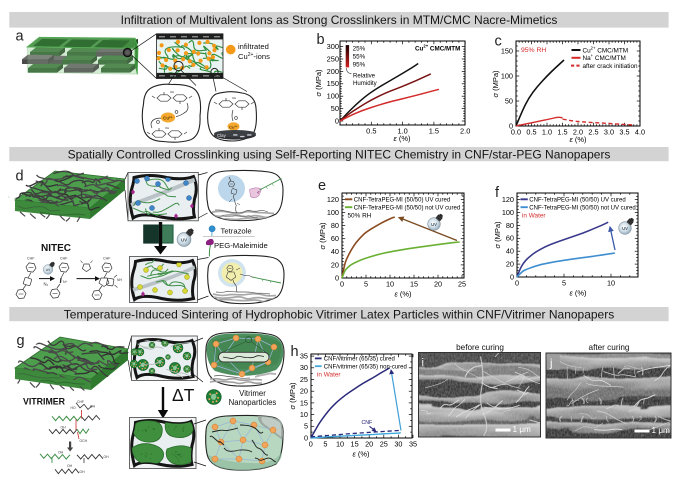 Image resolution: width=679 pixels, height=481 pixels. Describe the element at coordinates (550, 364) in the screenshot. I see `svg-text: j` at that location.